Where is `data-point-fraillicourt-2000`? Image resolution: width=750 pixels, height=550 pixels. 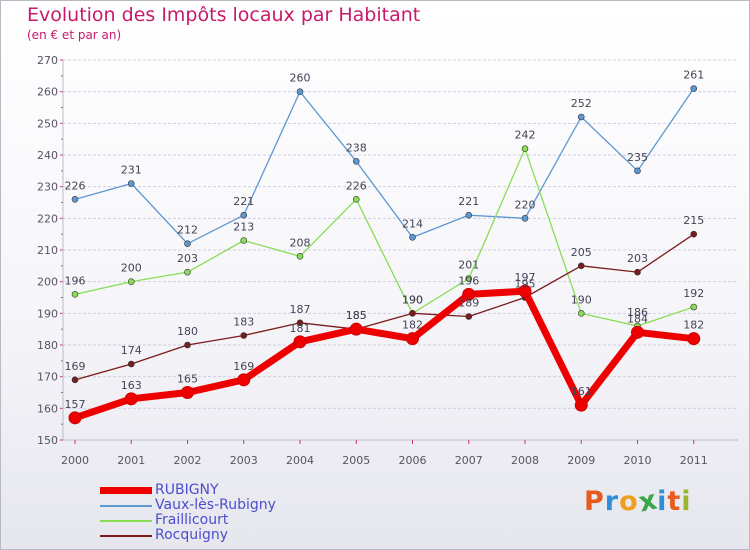 data-point-fraillicourt-2000 is located at coordinates (75, 294).